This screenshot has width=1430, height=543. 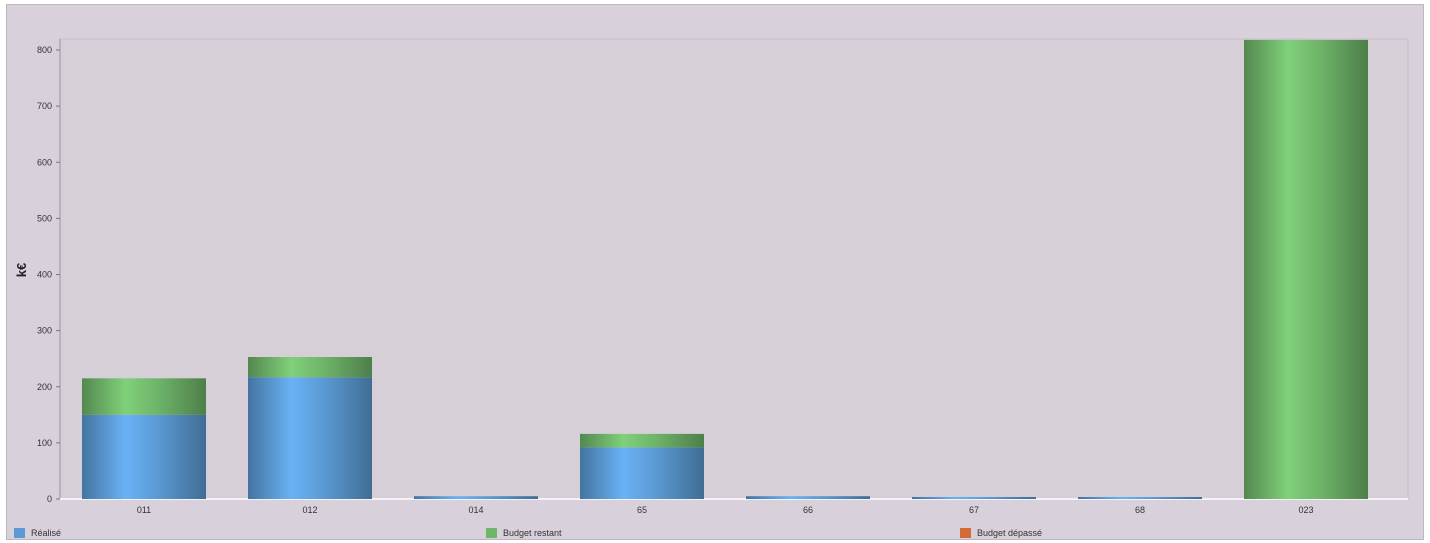 I want to click on legend-item: Réalisé, so click(x=37, y=533).